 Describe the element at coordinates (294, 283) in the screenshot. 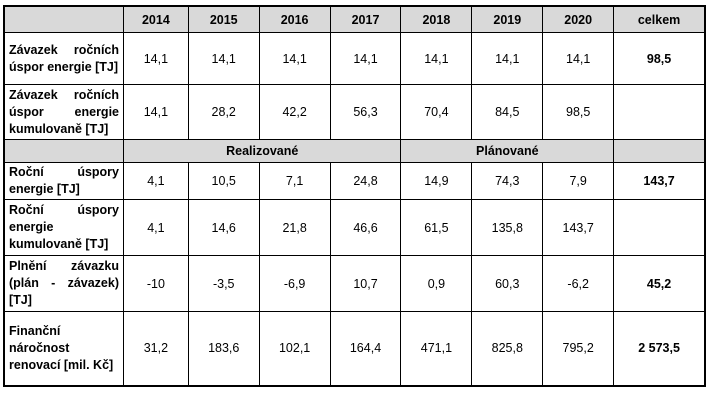

I see `cell-value: -6,9` at that location.